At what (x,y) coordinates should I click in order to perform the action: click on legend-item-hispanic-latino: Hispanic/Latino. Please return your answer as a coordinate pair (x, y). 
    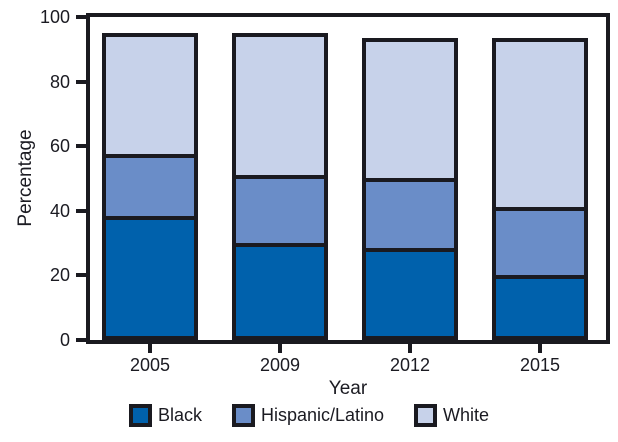
    Looking at the image, I should click on (308, 415).